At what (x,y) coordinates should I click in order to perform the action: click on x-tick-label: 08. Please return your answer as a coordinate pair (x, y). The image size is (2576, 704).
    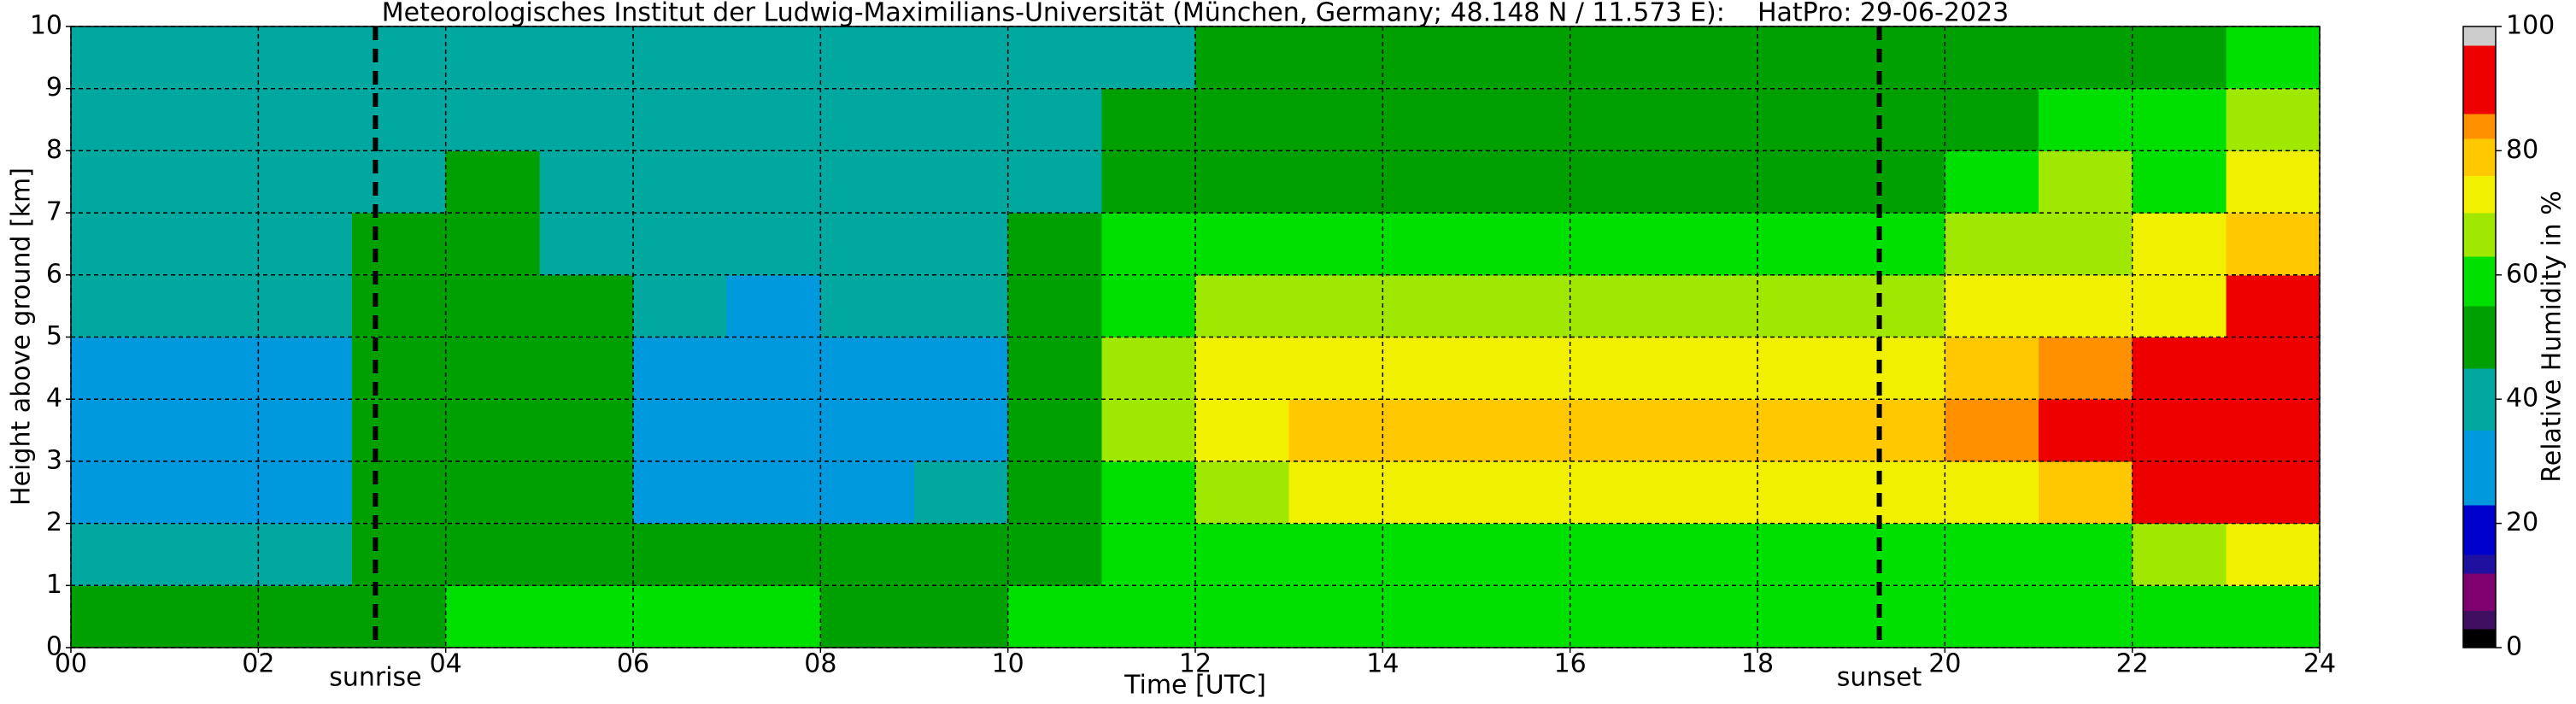
    Looking at the image, I should click on (820, 664).